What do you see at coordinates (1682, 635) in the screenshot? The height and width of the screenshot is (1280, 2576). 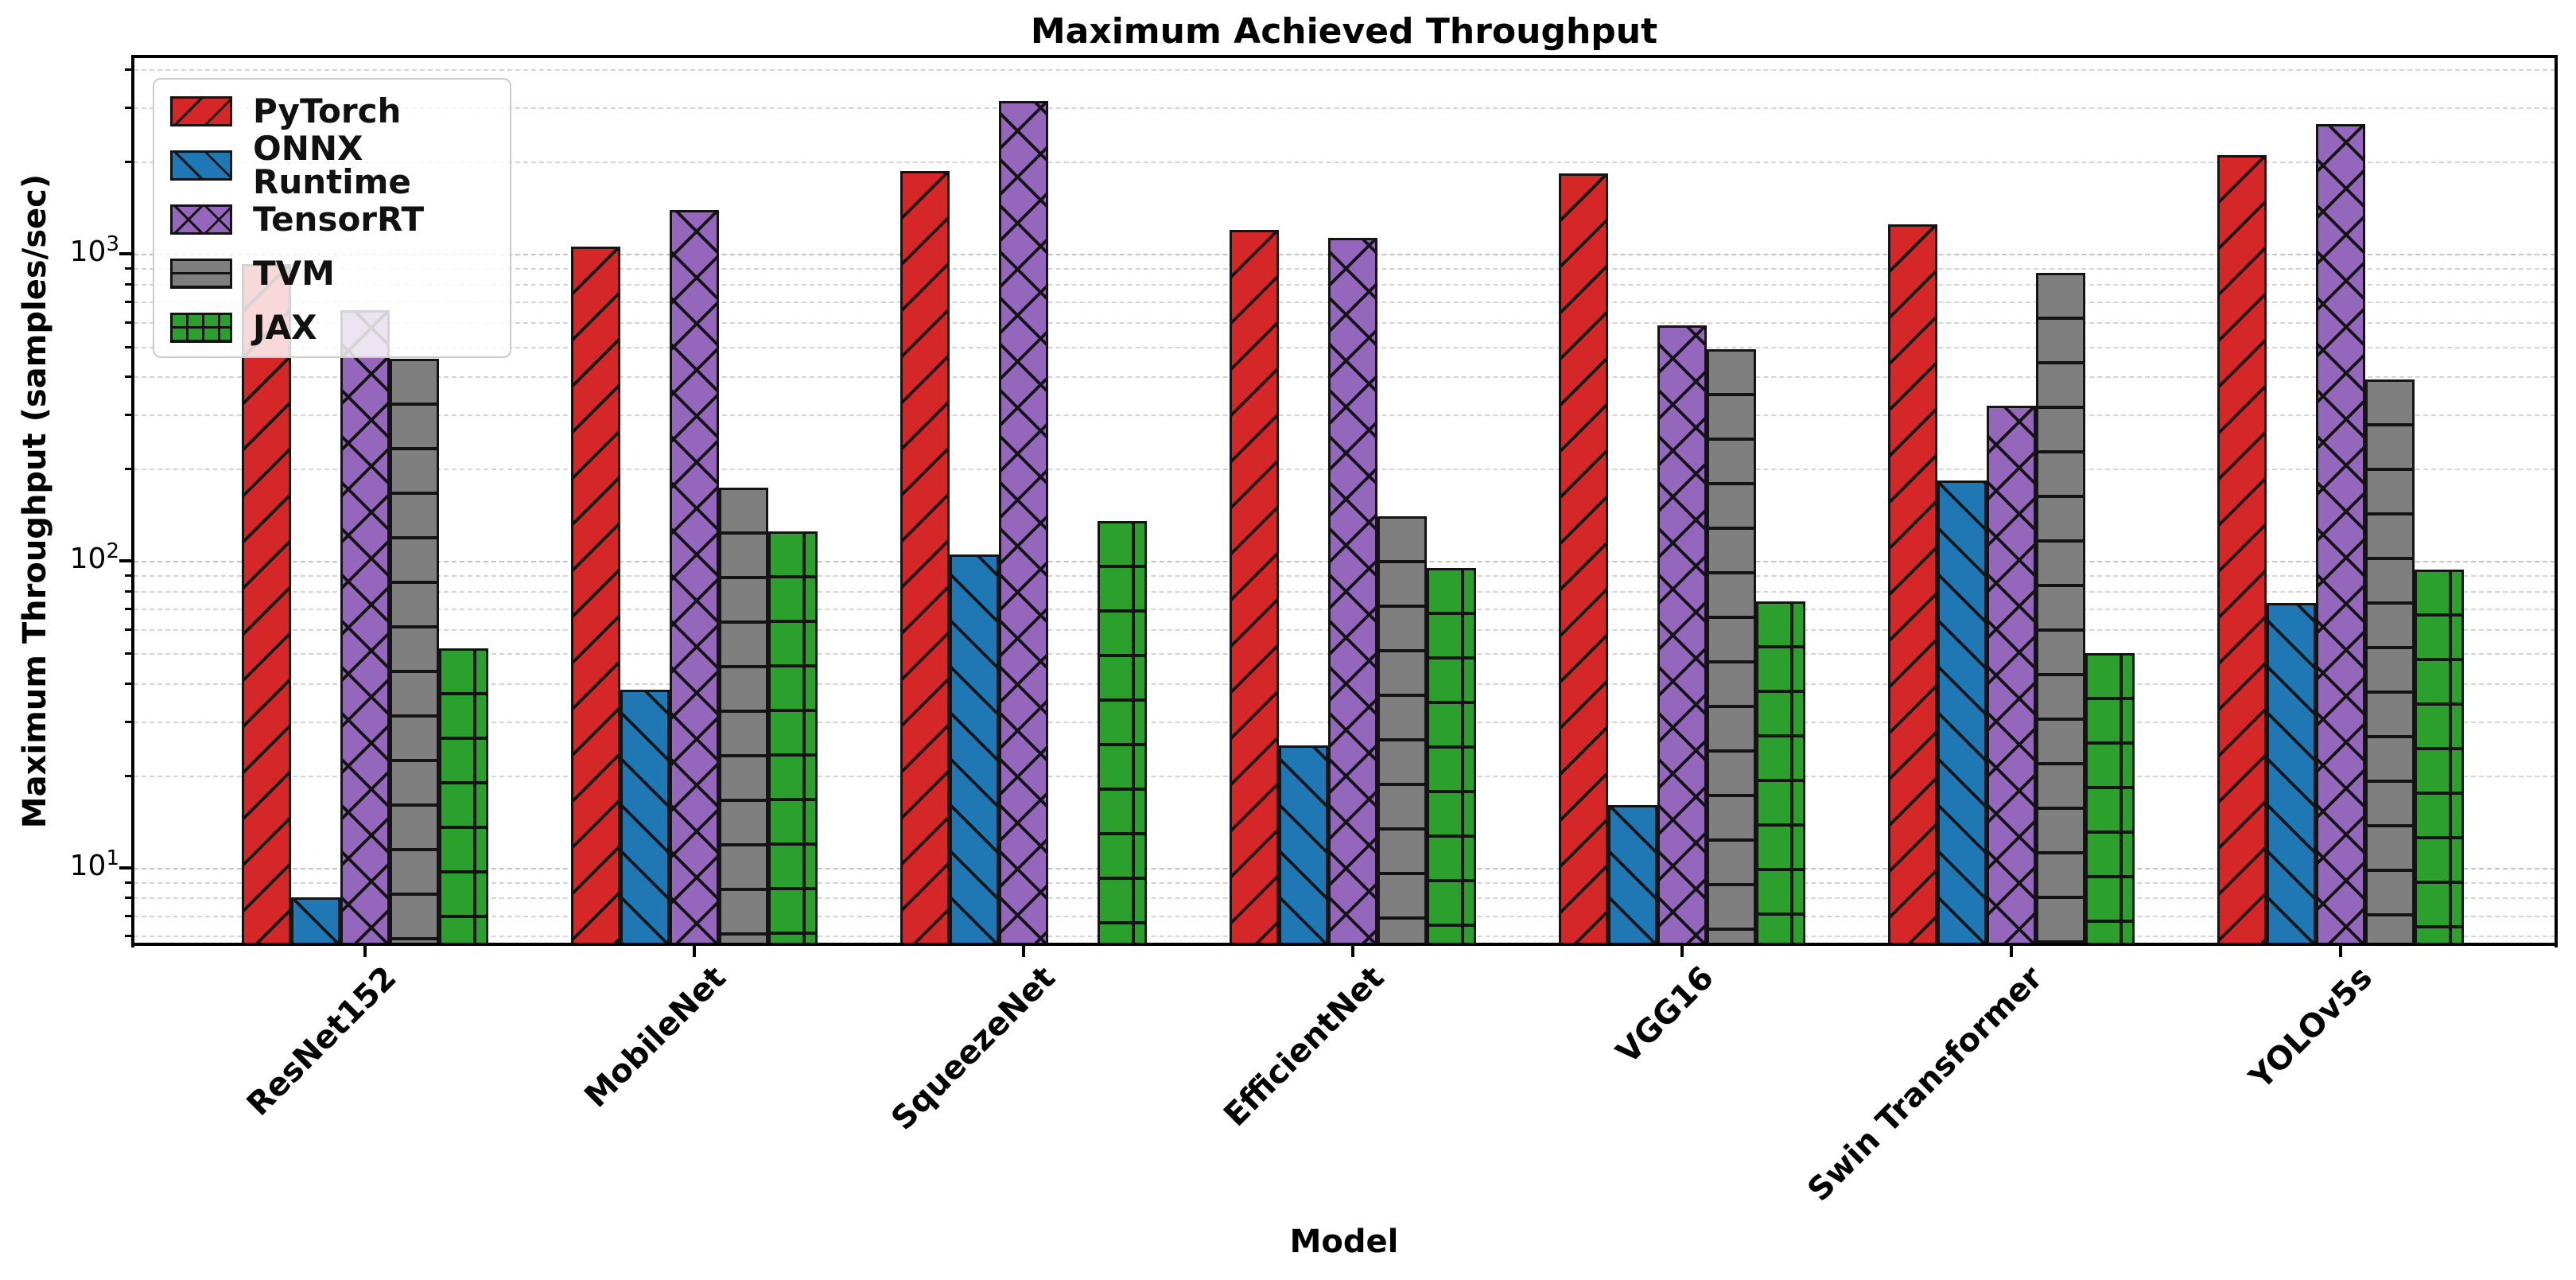 I see `bar-tensorrt-vgg16` at bounding box center [1682, 635].